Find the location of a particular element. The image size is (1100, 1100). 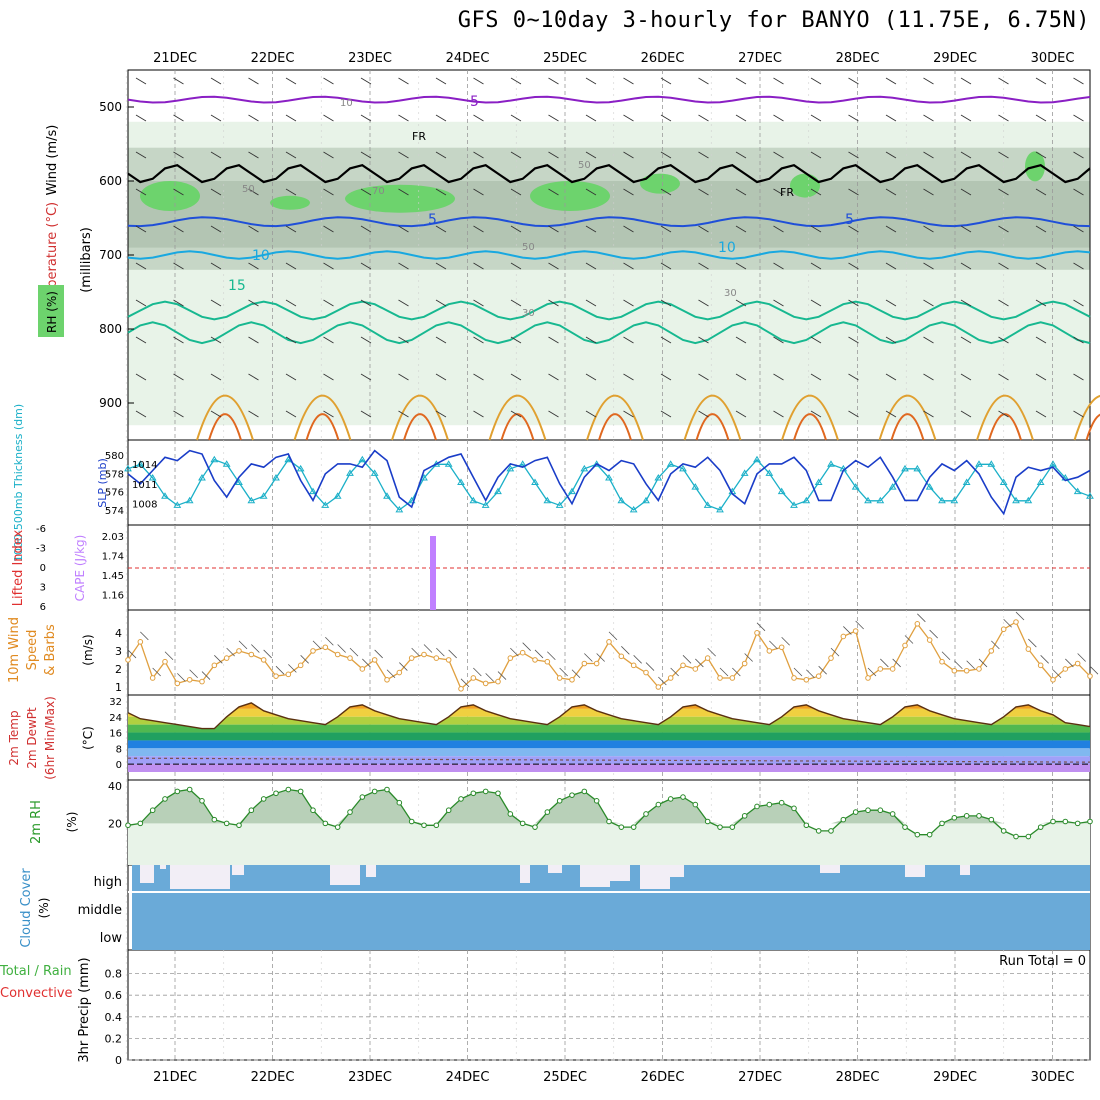

wind10-tick: 4 is located at coordinates (118, 633).